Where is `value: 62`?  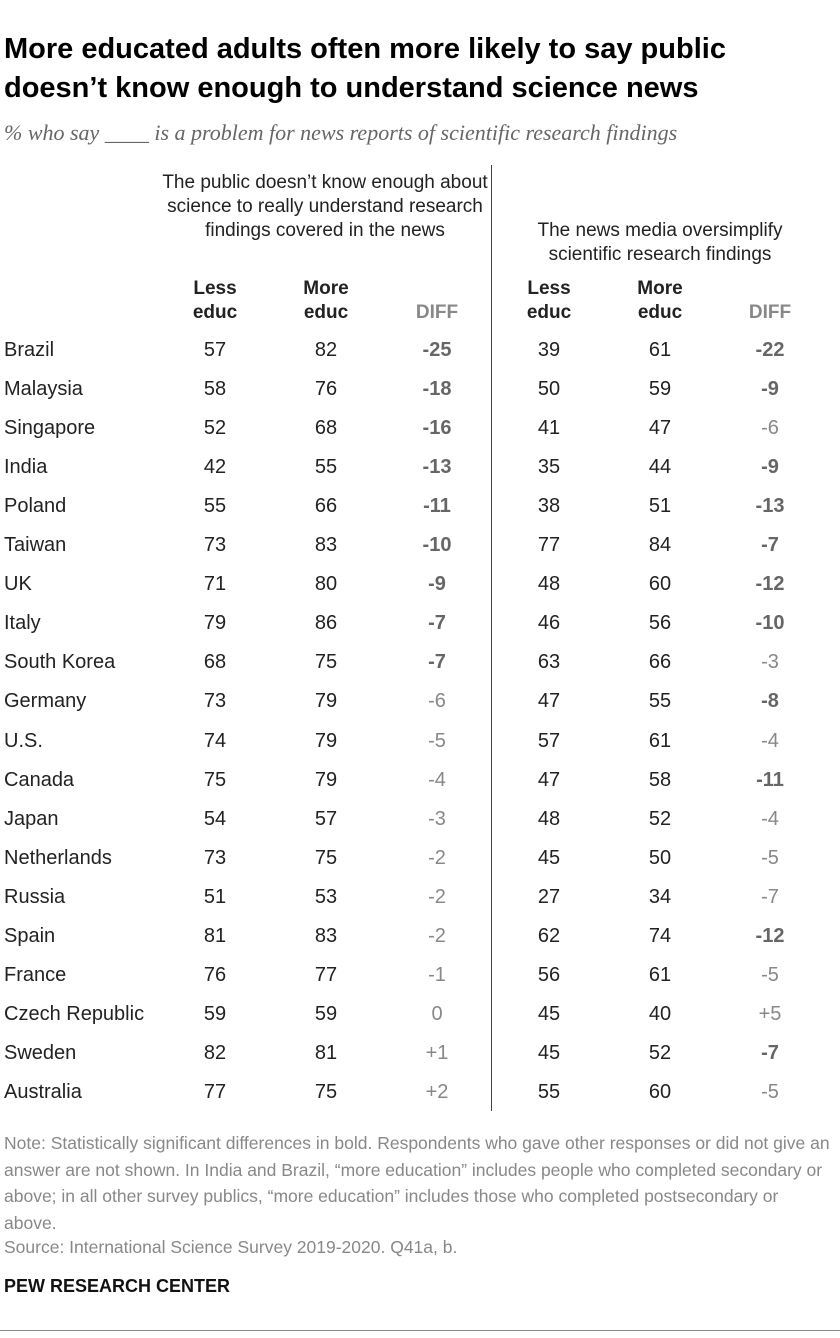 value: 62 is located at coordinates (549, 935).